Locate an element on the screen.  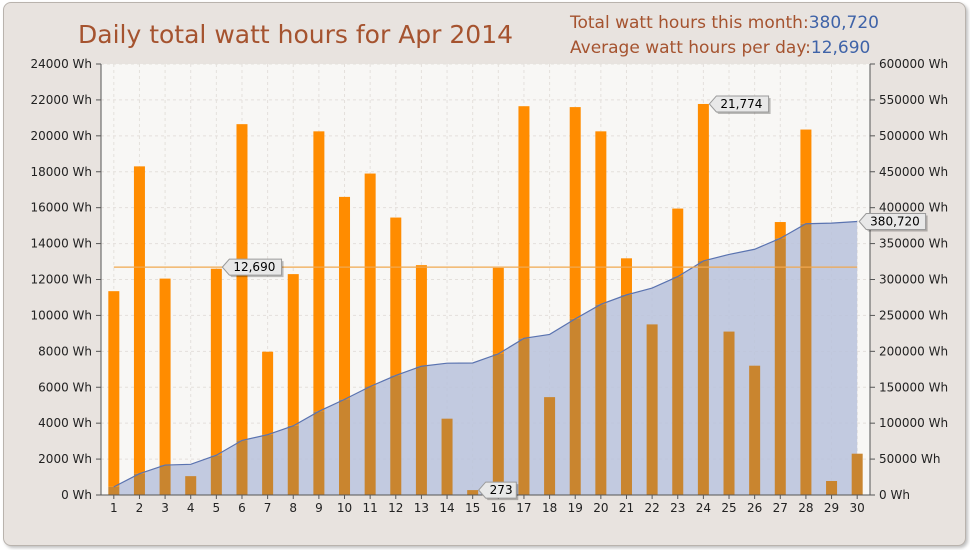
bar-day-13-lower is located at coordinates (421, 430).